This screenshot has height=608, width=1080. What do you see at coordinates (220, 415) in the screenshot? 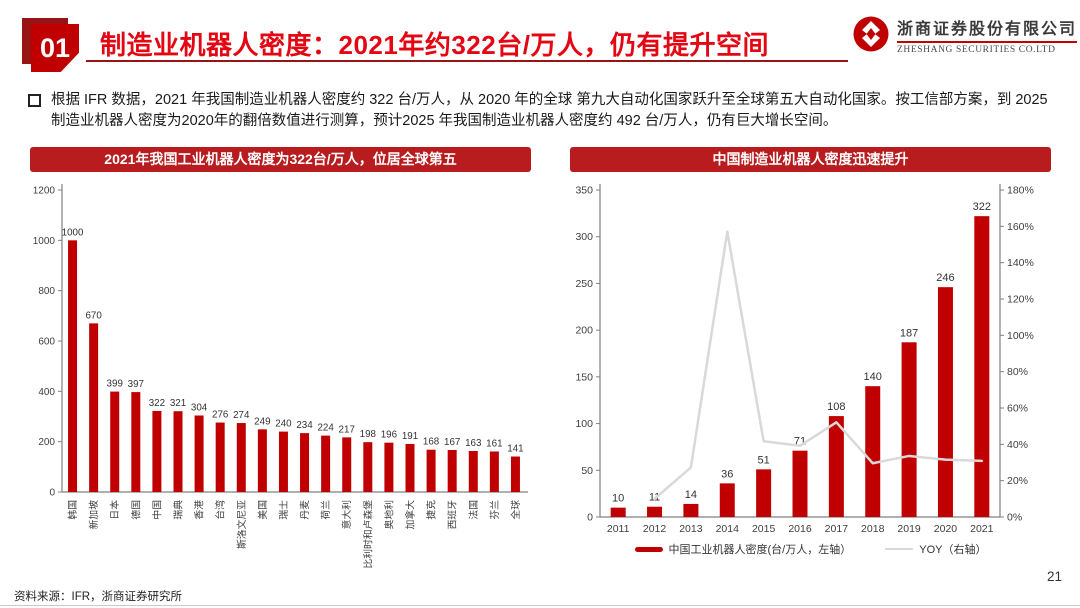
I see `bar-value-label: 276` at bounding box center [220, 415].